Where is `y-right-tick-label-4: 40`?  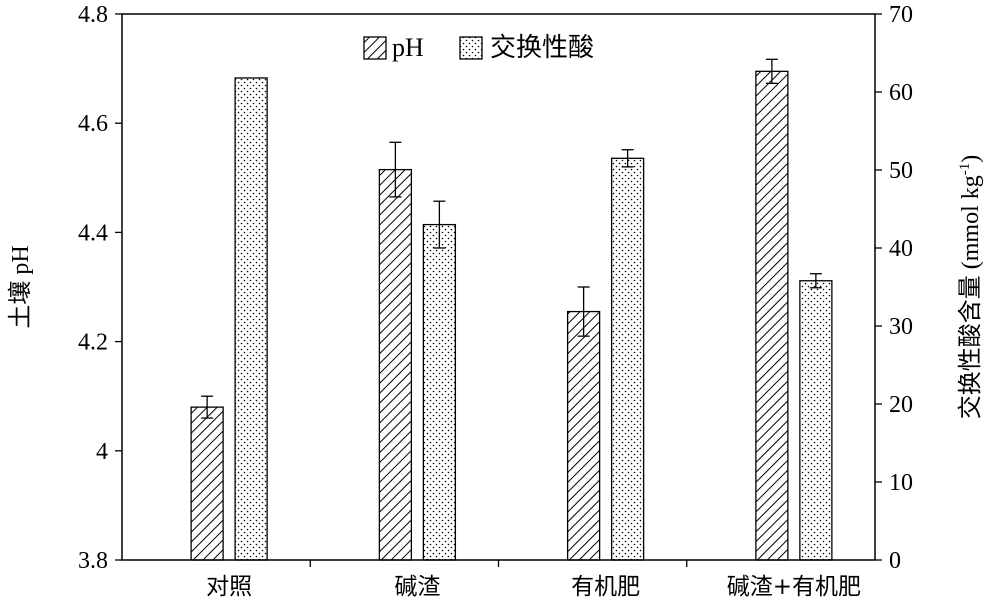
y-right-tick-label-4: 40 is located at coordinates (901, 249).